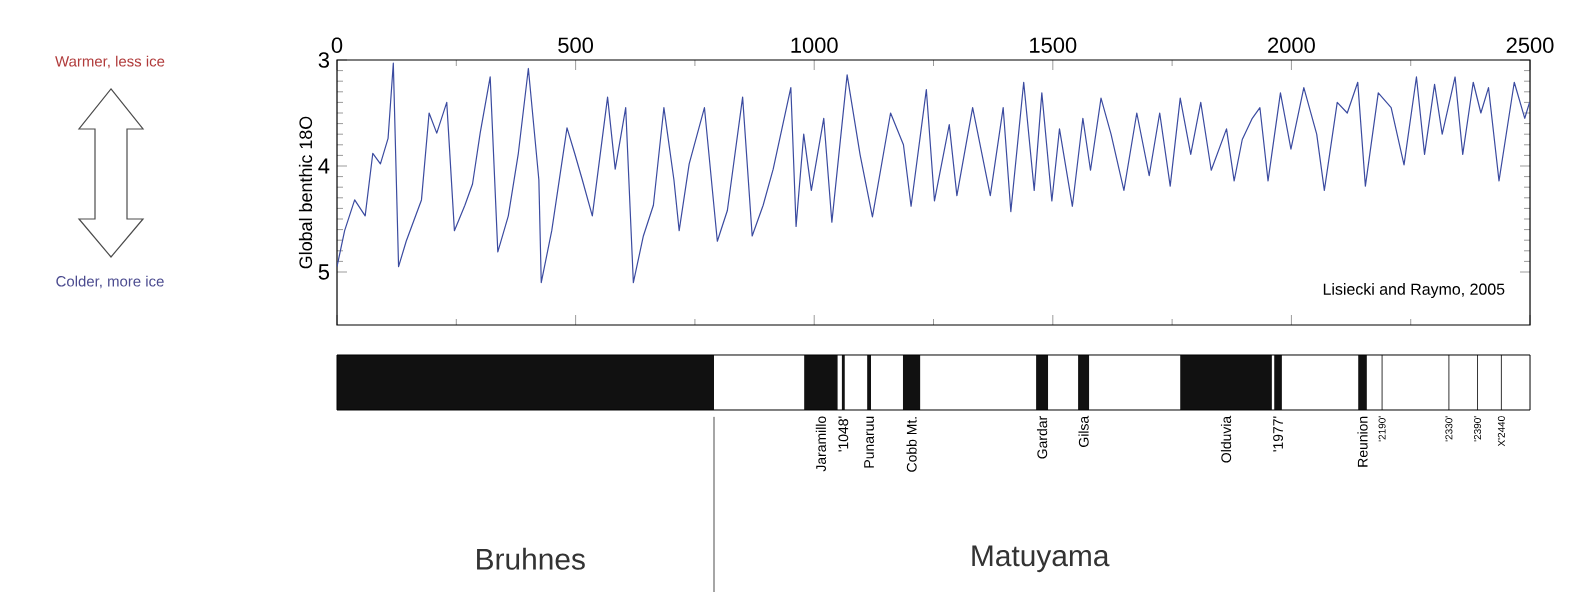 The width and height of the screenshot is (1583, 596). Describe the element at coordinates (1083, 431) in the screenshot. I see `text: Gilsa` at that location.